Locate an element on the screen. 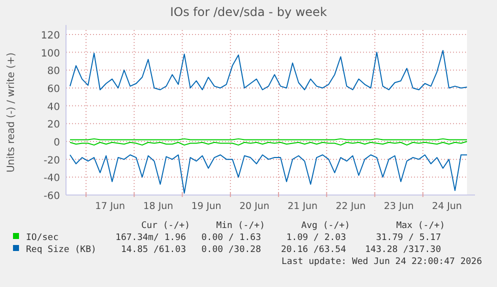 This screenshot has height=287, width=497. text: Avg (-/+) is located at coordinates (325, 226).